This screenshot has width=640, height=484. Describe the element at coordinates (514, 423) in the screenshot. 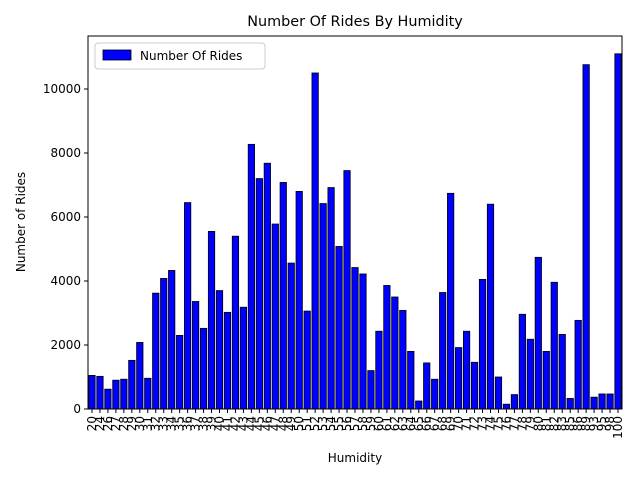

I see `x-tick-label: 77` at that location.